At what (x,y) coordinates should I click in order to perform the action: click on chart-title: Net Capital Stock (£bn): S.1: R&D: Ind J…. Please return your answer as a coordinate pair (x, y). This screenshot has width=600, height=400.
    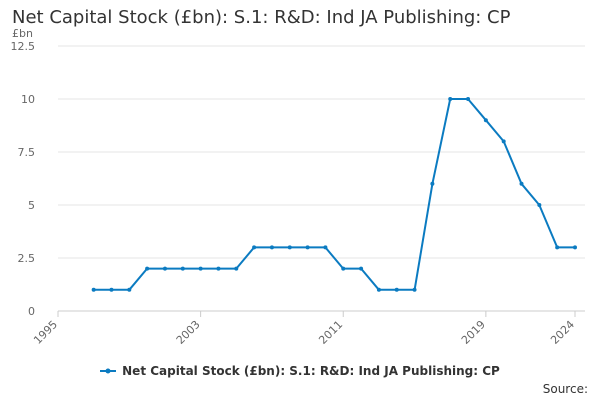
    Looking at the image, I should click on (261, 17).